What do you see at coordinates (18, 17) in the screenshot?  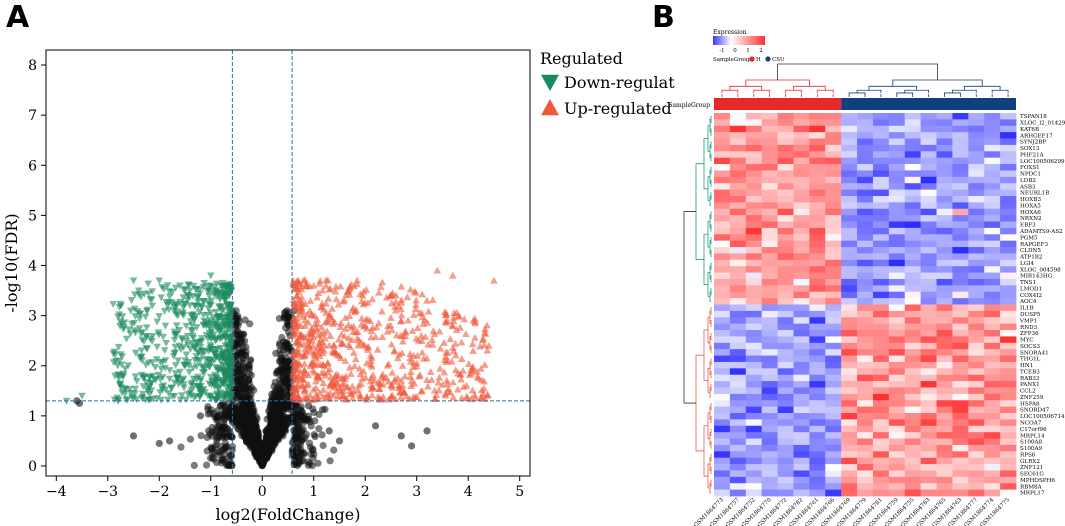 I see `panel-label-a: A` at bounding box center [18, 17].